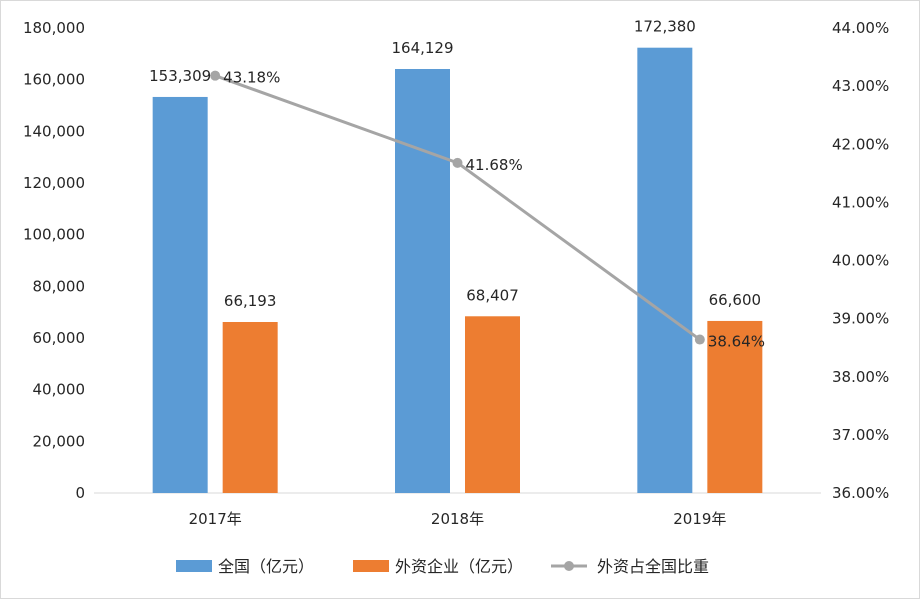  What do you see at coordinates (494, 165) in the screenshot?
I see `ratio-value-label: 41.68%` at bounding box center [494, 165].